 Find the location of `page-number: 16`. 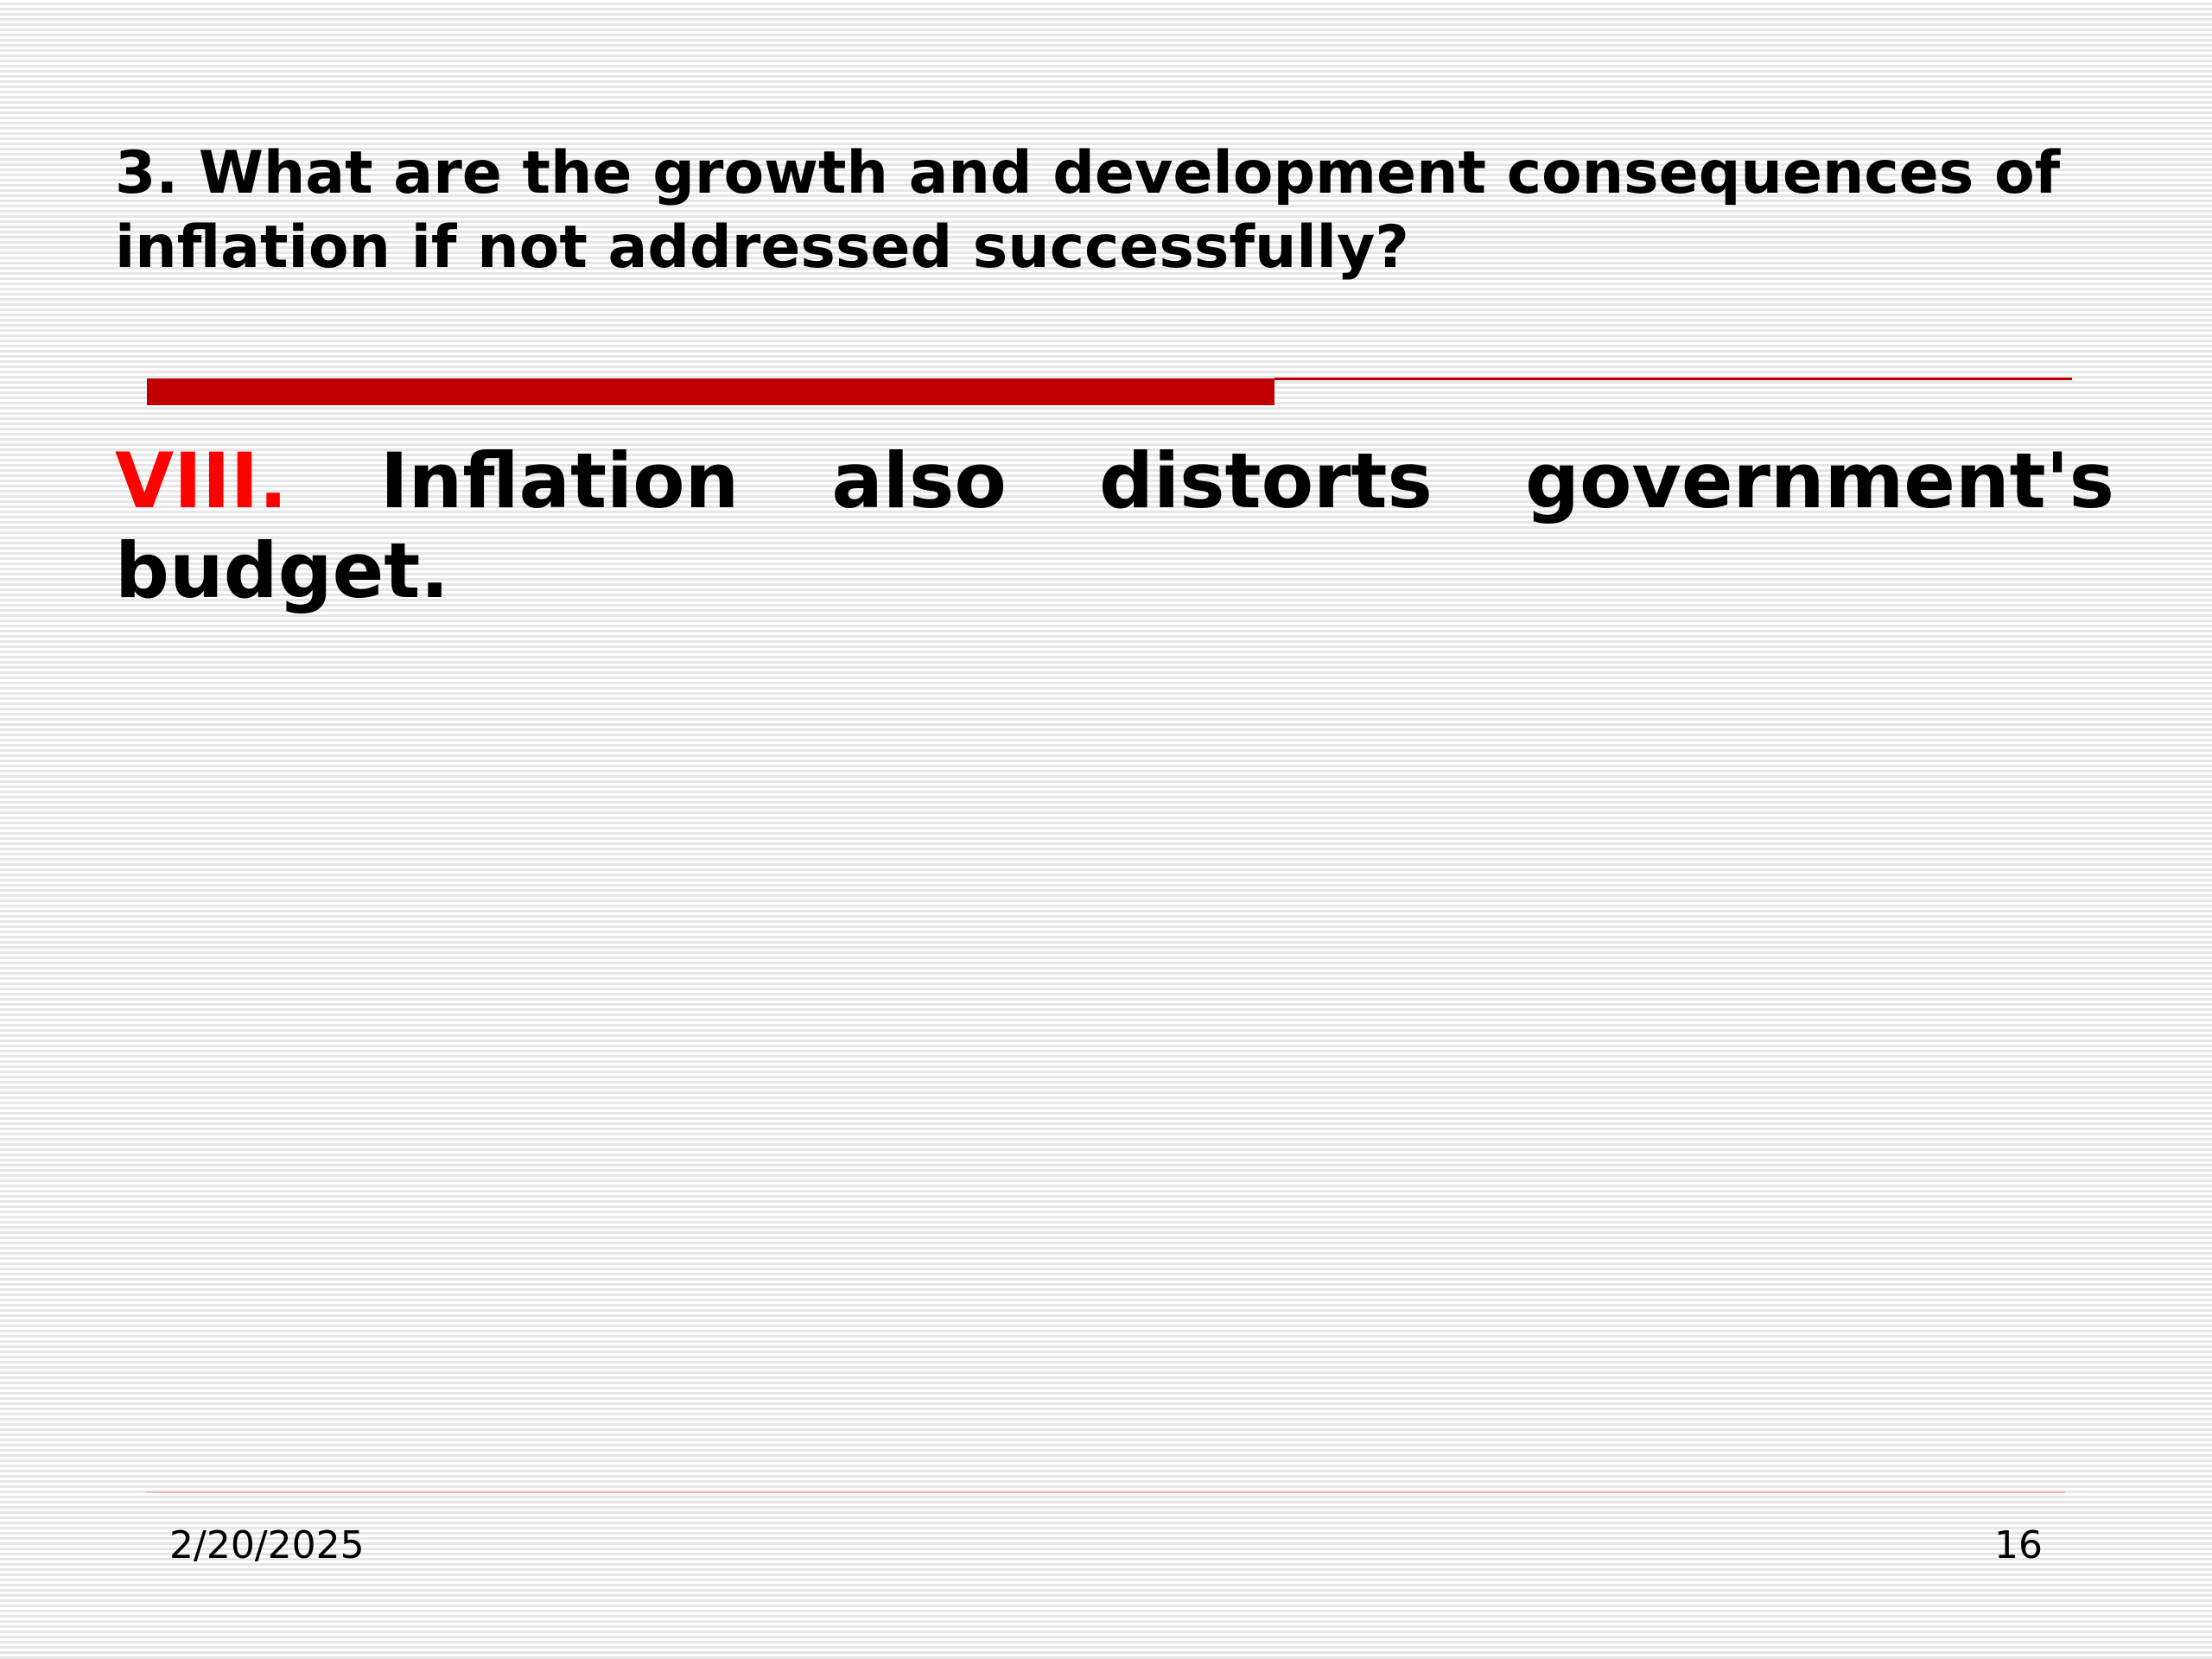

page-number: 16 is located at coordinates (2018, 1545).